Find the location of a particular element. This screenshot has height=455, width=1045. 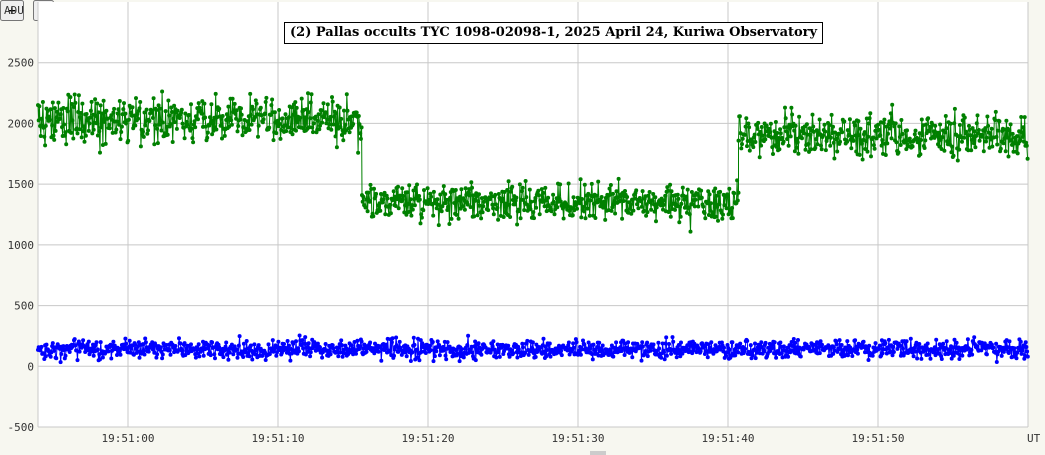

zoom-in-button: + is located at coordinates (12, 10).